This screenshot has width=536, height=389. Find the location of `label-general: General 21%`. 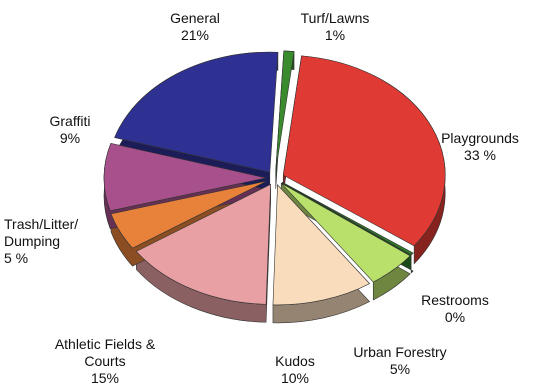

label-general: General 21% is located at coordinates (195, 27).